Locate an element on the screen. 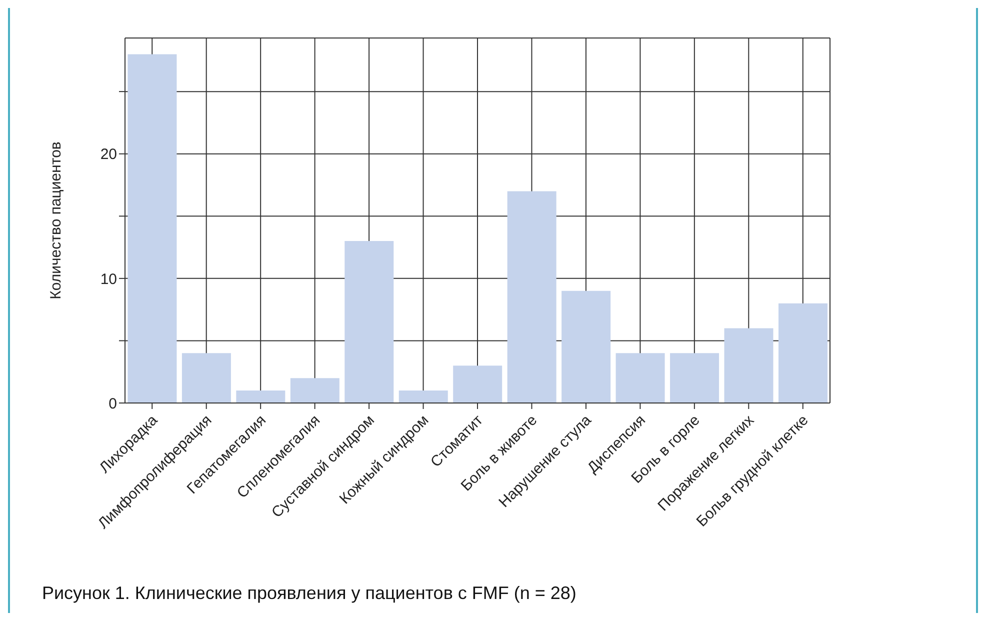  y-axis-title: Количество пациентов is located at coordinates (55, 221).